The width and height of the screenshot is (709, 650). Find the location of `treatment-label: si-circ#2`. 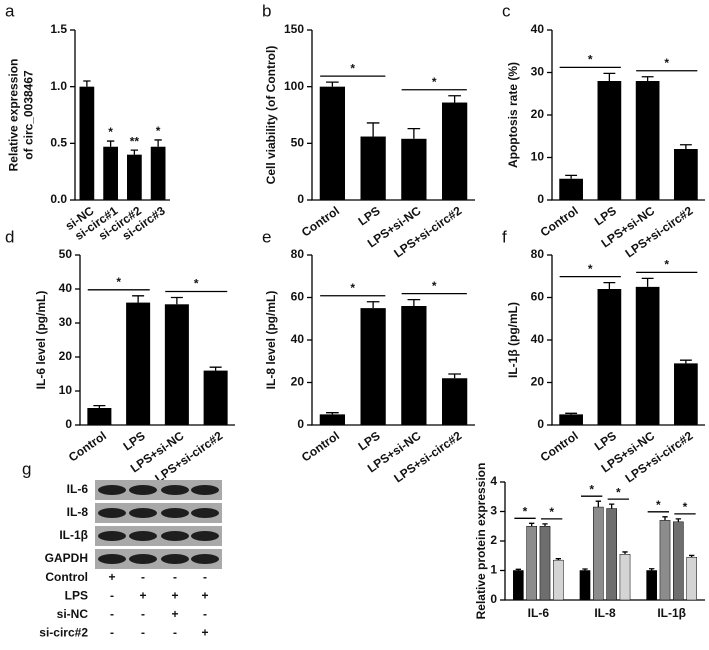

treatment-label: si-circ#2 is located at coordinates (63, 633).